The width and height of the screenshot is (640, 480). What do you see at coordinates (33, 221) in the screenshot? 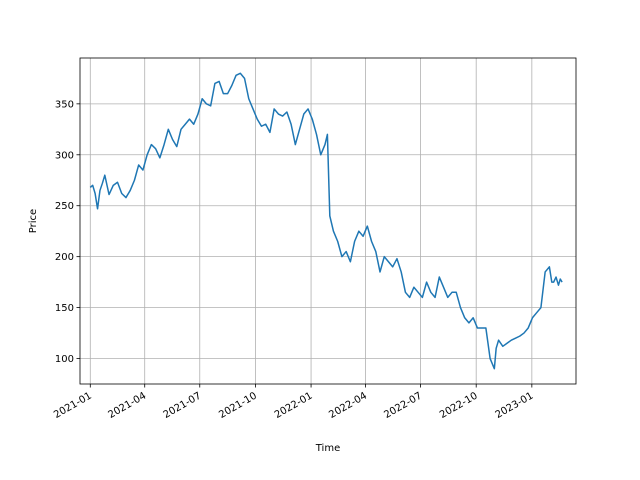
I see `y-axis-label: Price` at bounding box center [33, 221].